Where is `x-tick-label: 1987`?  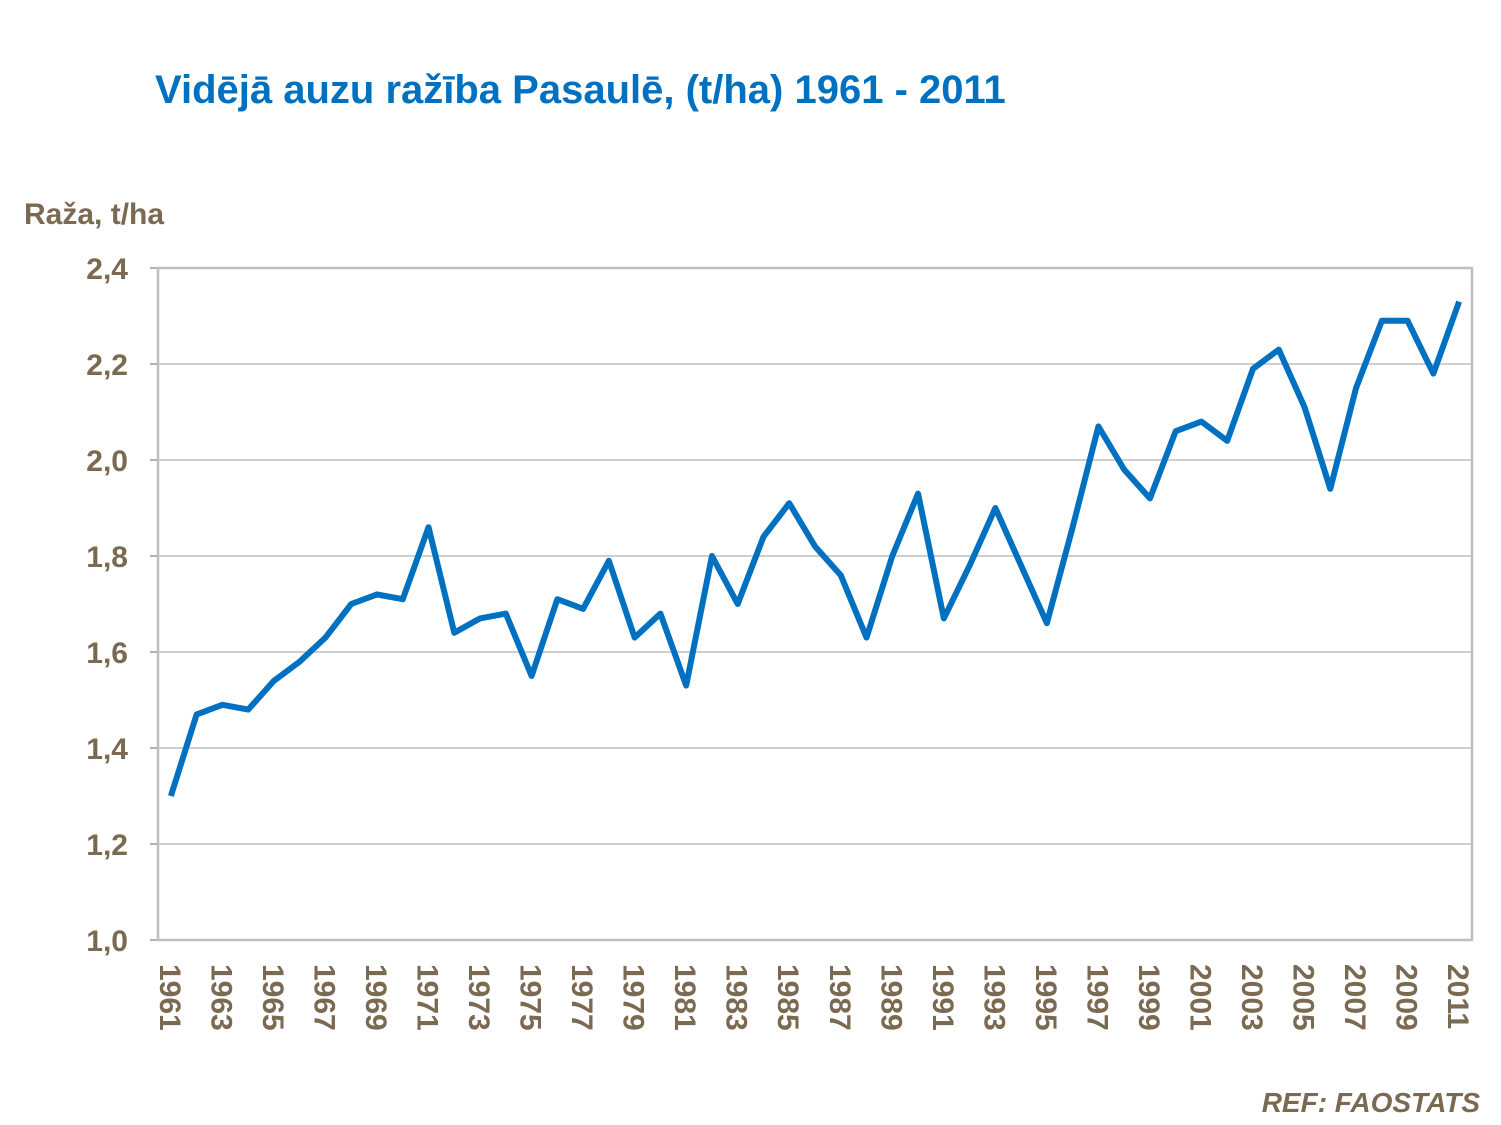 x-tick-label: 1987 is located at coordinates (839, 997).